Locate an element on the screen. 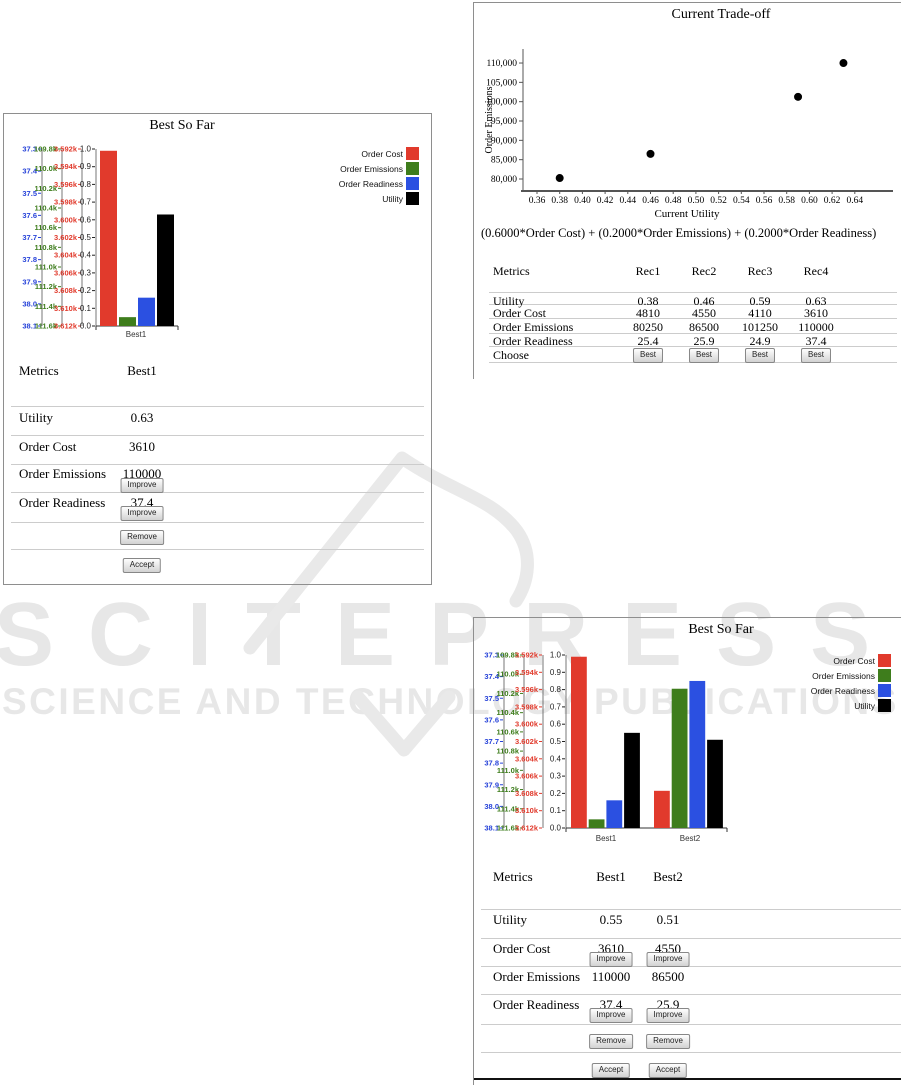 The image size is (901, 1085). value-utility-rec4: 0.63 is located at coordinates (816, 301).